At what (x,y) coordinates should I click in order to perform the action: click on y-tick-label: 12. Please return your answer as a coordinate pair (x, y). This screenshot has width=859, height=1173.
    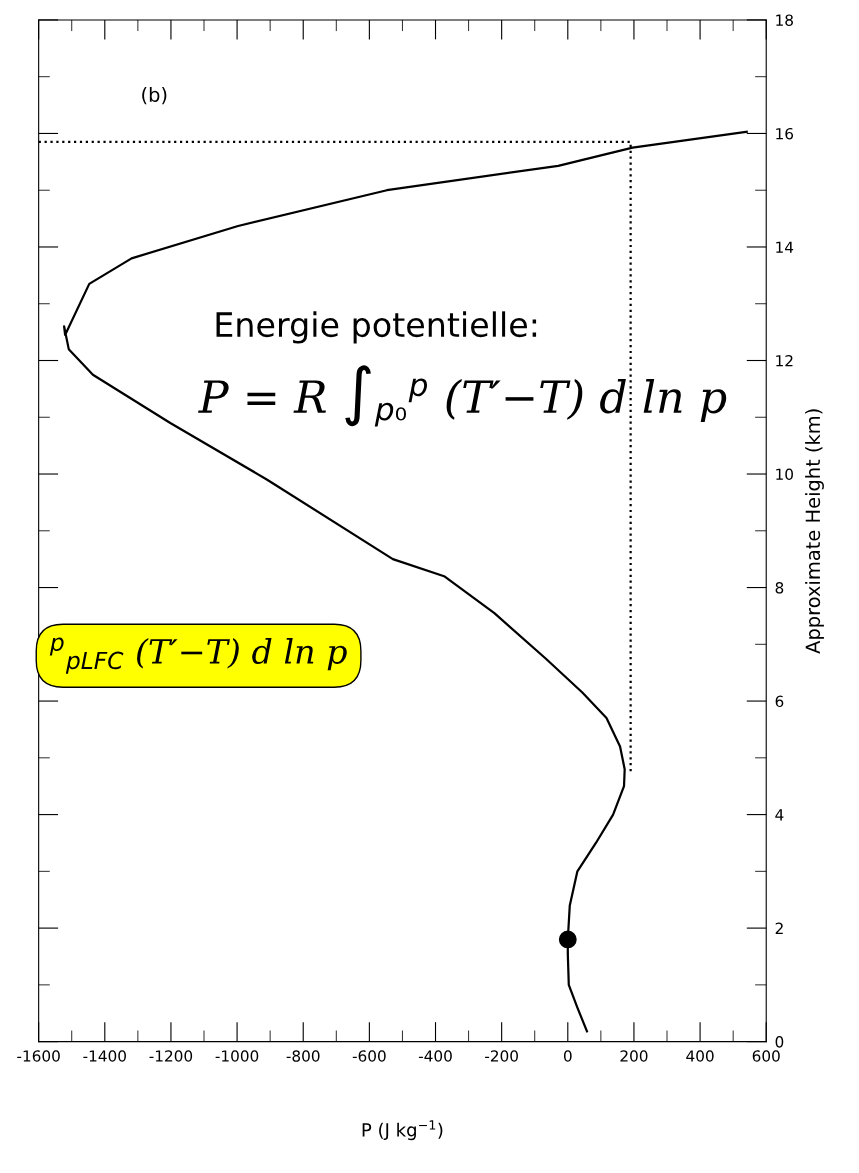
    Looking at the image, I should click on (784, 360).